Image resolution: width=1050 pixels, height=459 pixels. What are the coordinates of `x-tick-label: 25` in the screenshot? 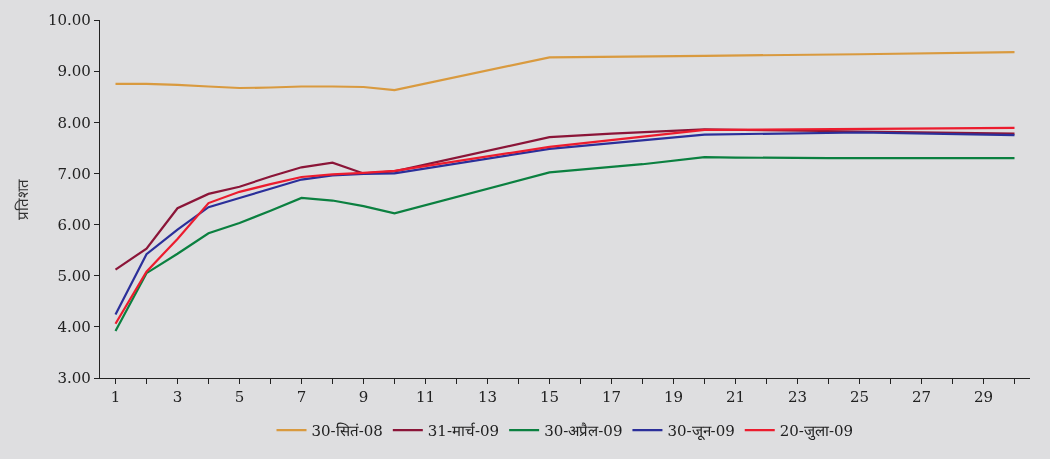 It's located at (859, 397).